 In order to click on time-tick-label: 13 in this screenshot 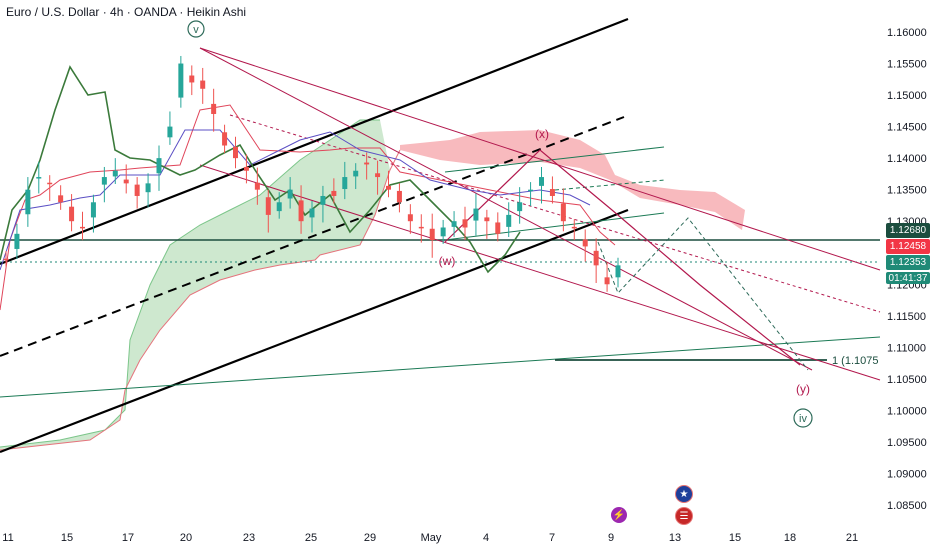, I will do `click(675, 538)`.